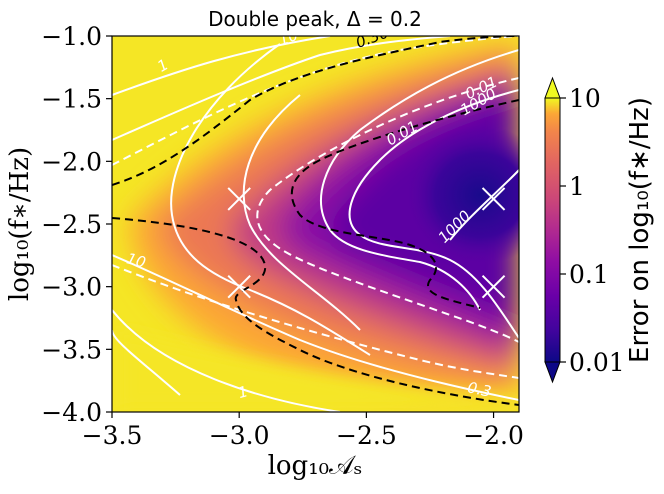 This screenshot has height=494, width=664. Describe the element at coordinates (71, 99) in the screenshot. I see `y-tick-label: −1.5` at that location.